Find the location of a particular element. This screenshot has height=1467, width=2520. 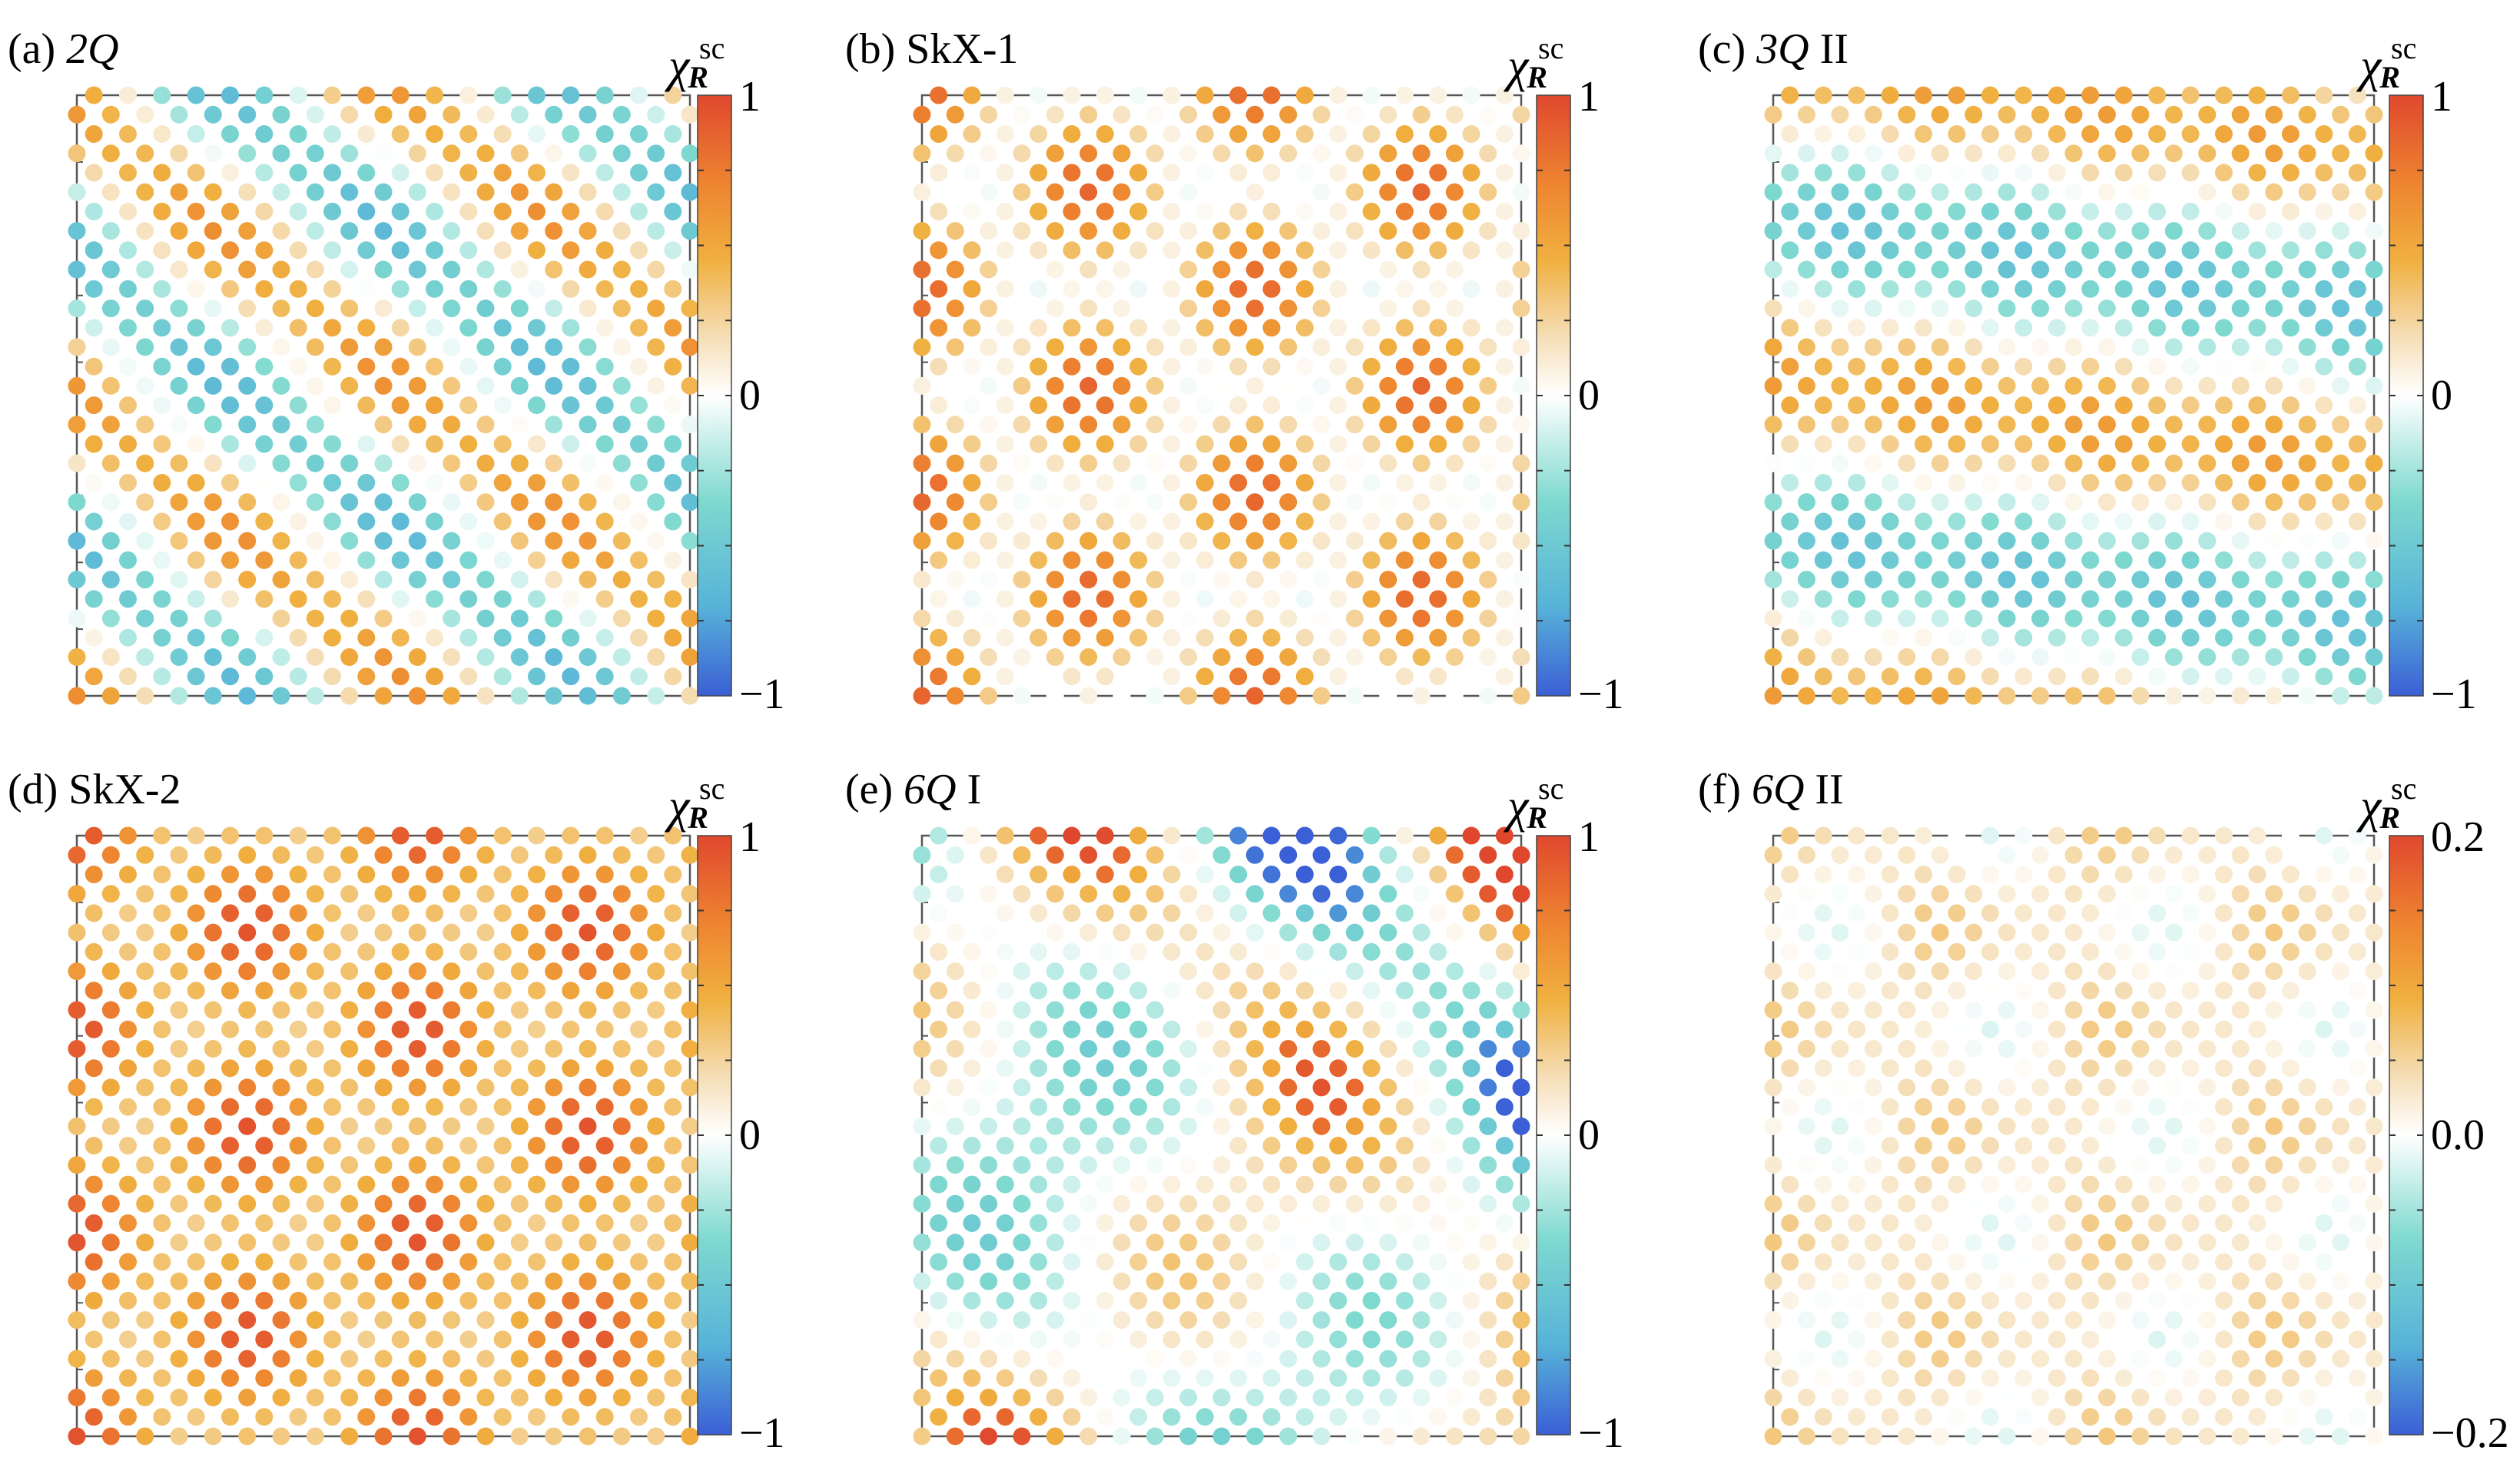

colorbar-tick-label: 0 is located at coordinates (750, 395).